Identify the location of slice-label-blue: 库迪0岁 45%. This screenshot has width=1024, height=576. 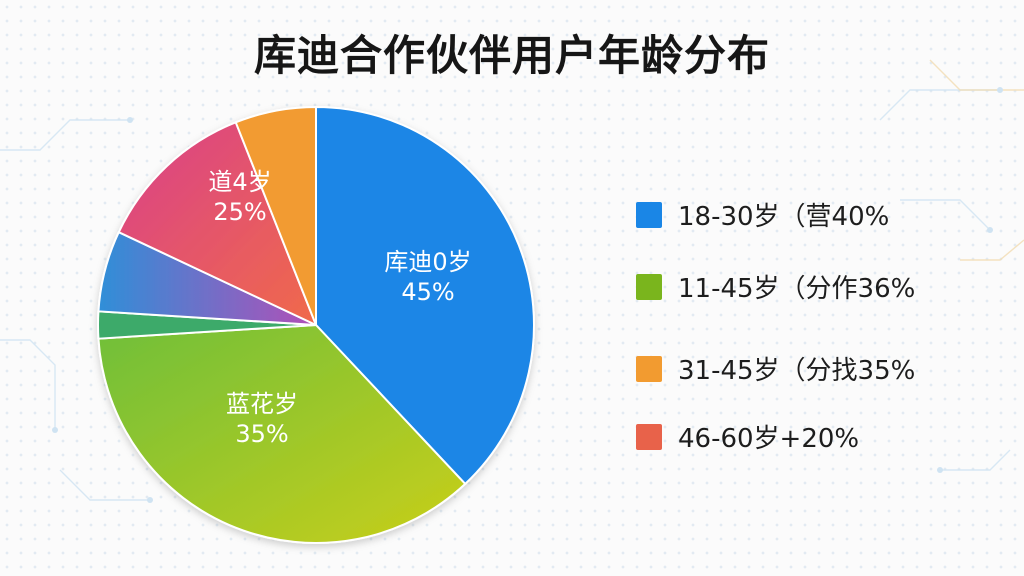
(427, 277).